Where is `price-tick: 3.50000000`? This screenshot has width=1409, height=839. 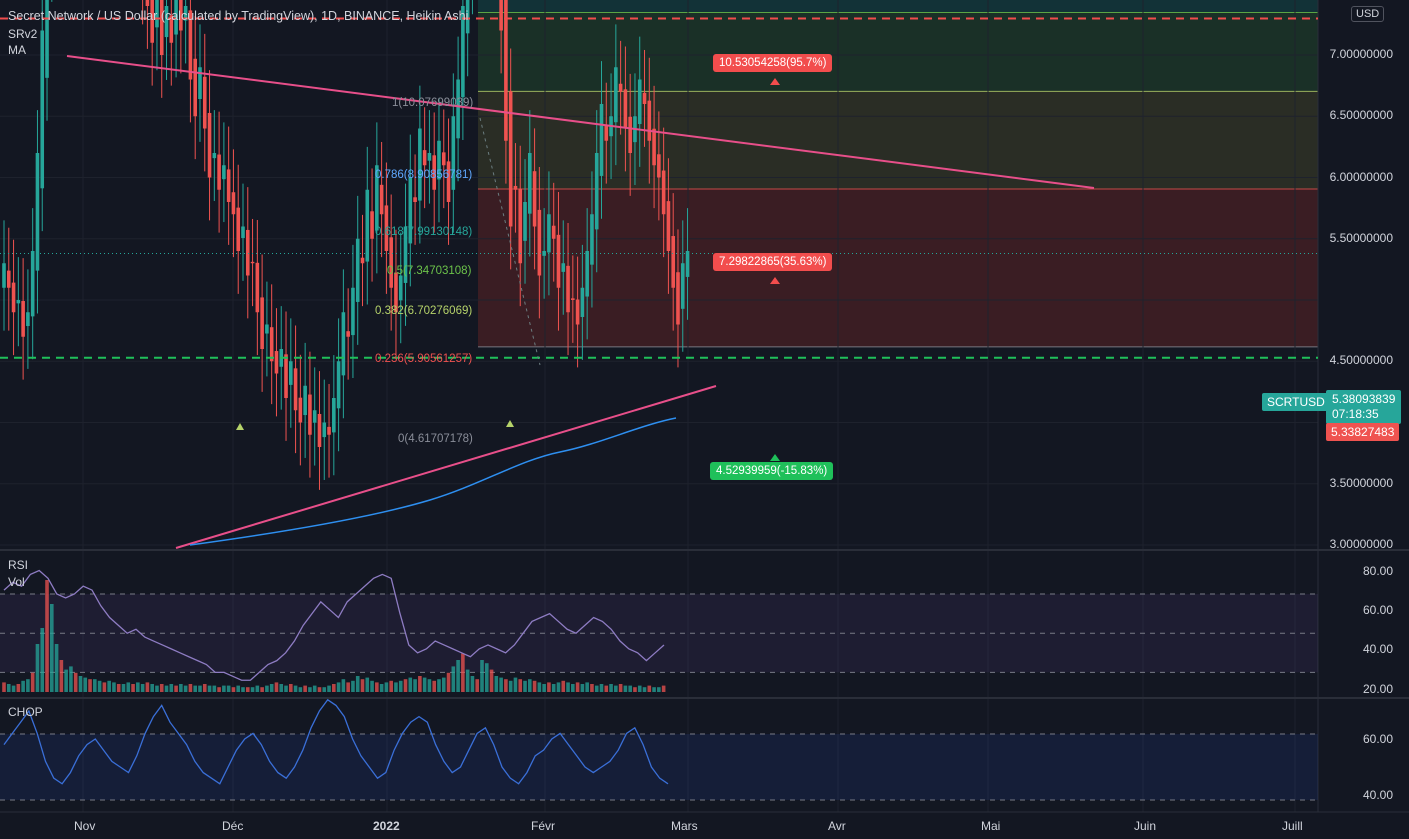
price-tick: 3.50000000 is located at coordinates (1361, 482).